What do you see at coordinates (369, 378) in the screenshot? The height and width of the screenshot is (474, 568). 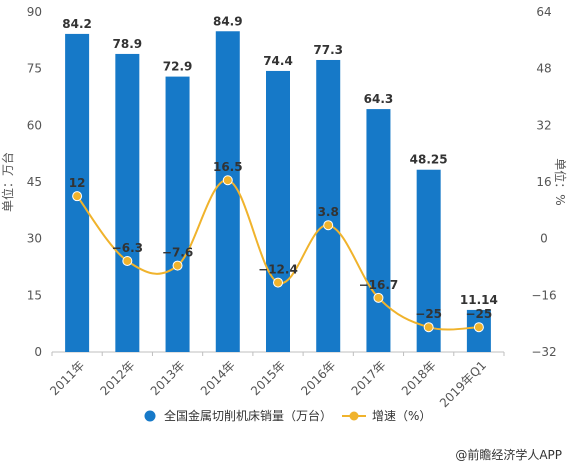 I see `x-tick-label: 2017年` at bounding box center [369, 378].